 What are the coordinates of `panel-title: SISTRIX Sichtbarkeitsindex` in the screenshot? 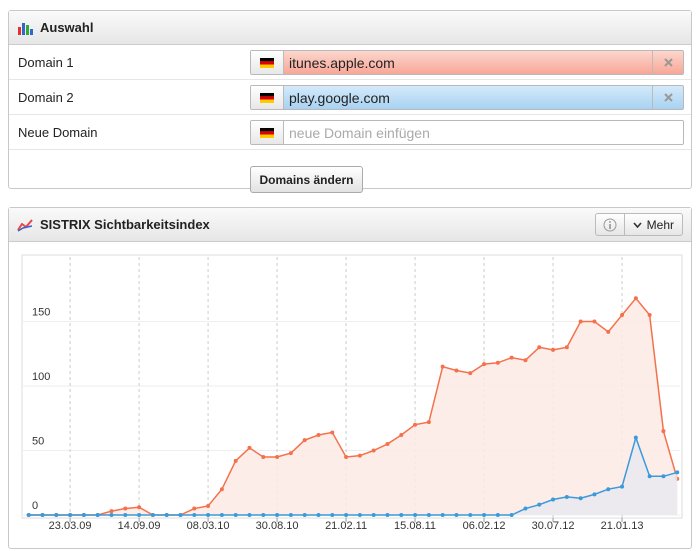 It's located at (125, 224).